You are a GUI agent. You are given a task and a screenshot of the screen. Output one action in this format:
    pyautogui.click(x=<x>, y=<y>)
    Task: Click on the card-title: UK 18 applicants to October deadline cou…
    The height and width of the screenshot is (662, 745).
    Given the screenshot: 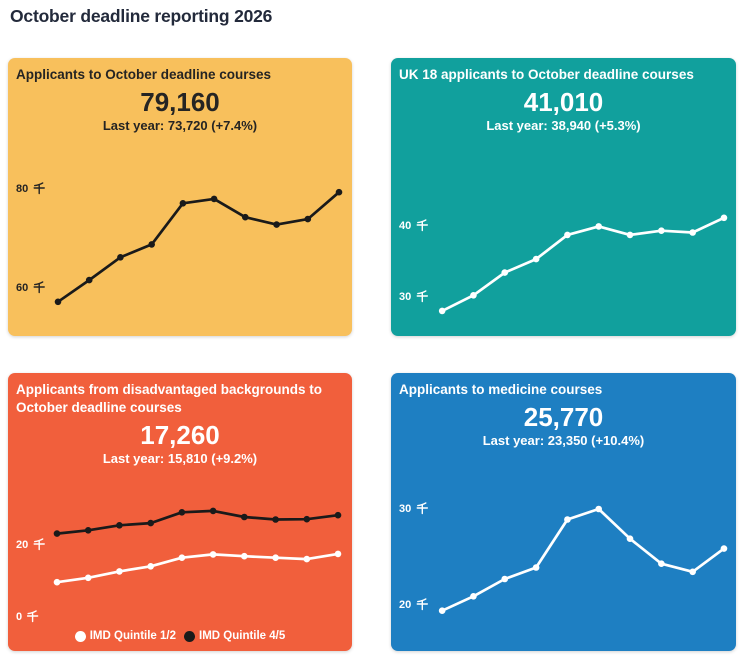 What is the action you would take?
    pyautogui.click(x=546, y=74)
    